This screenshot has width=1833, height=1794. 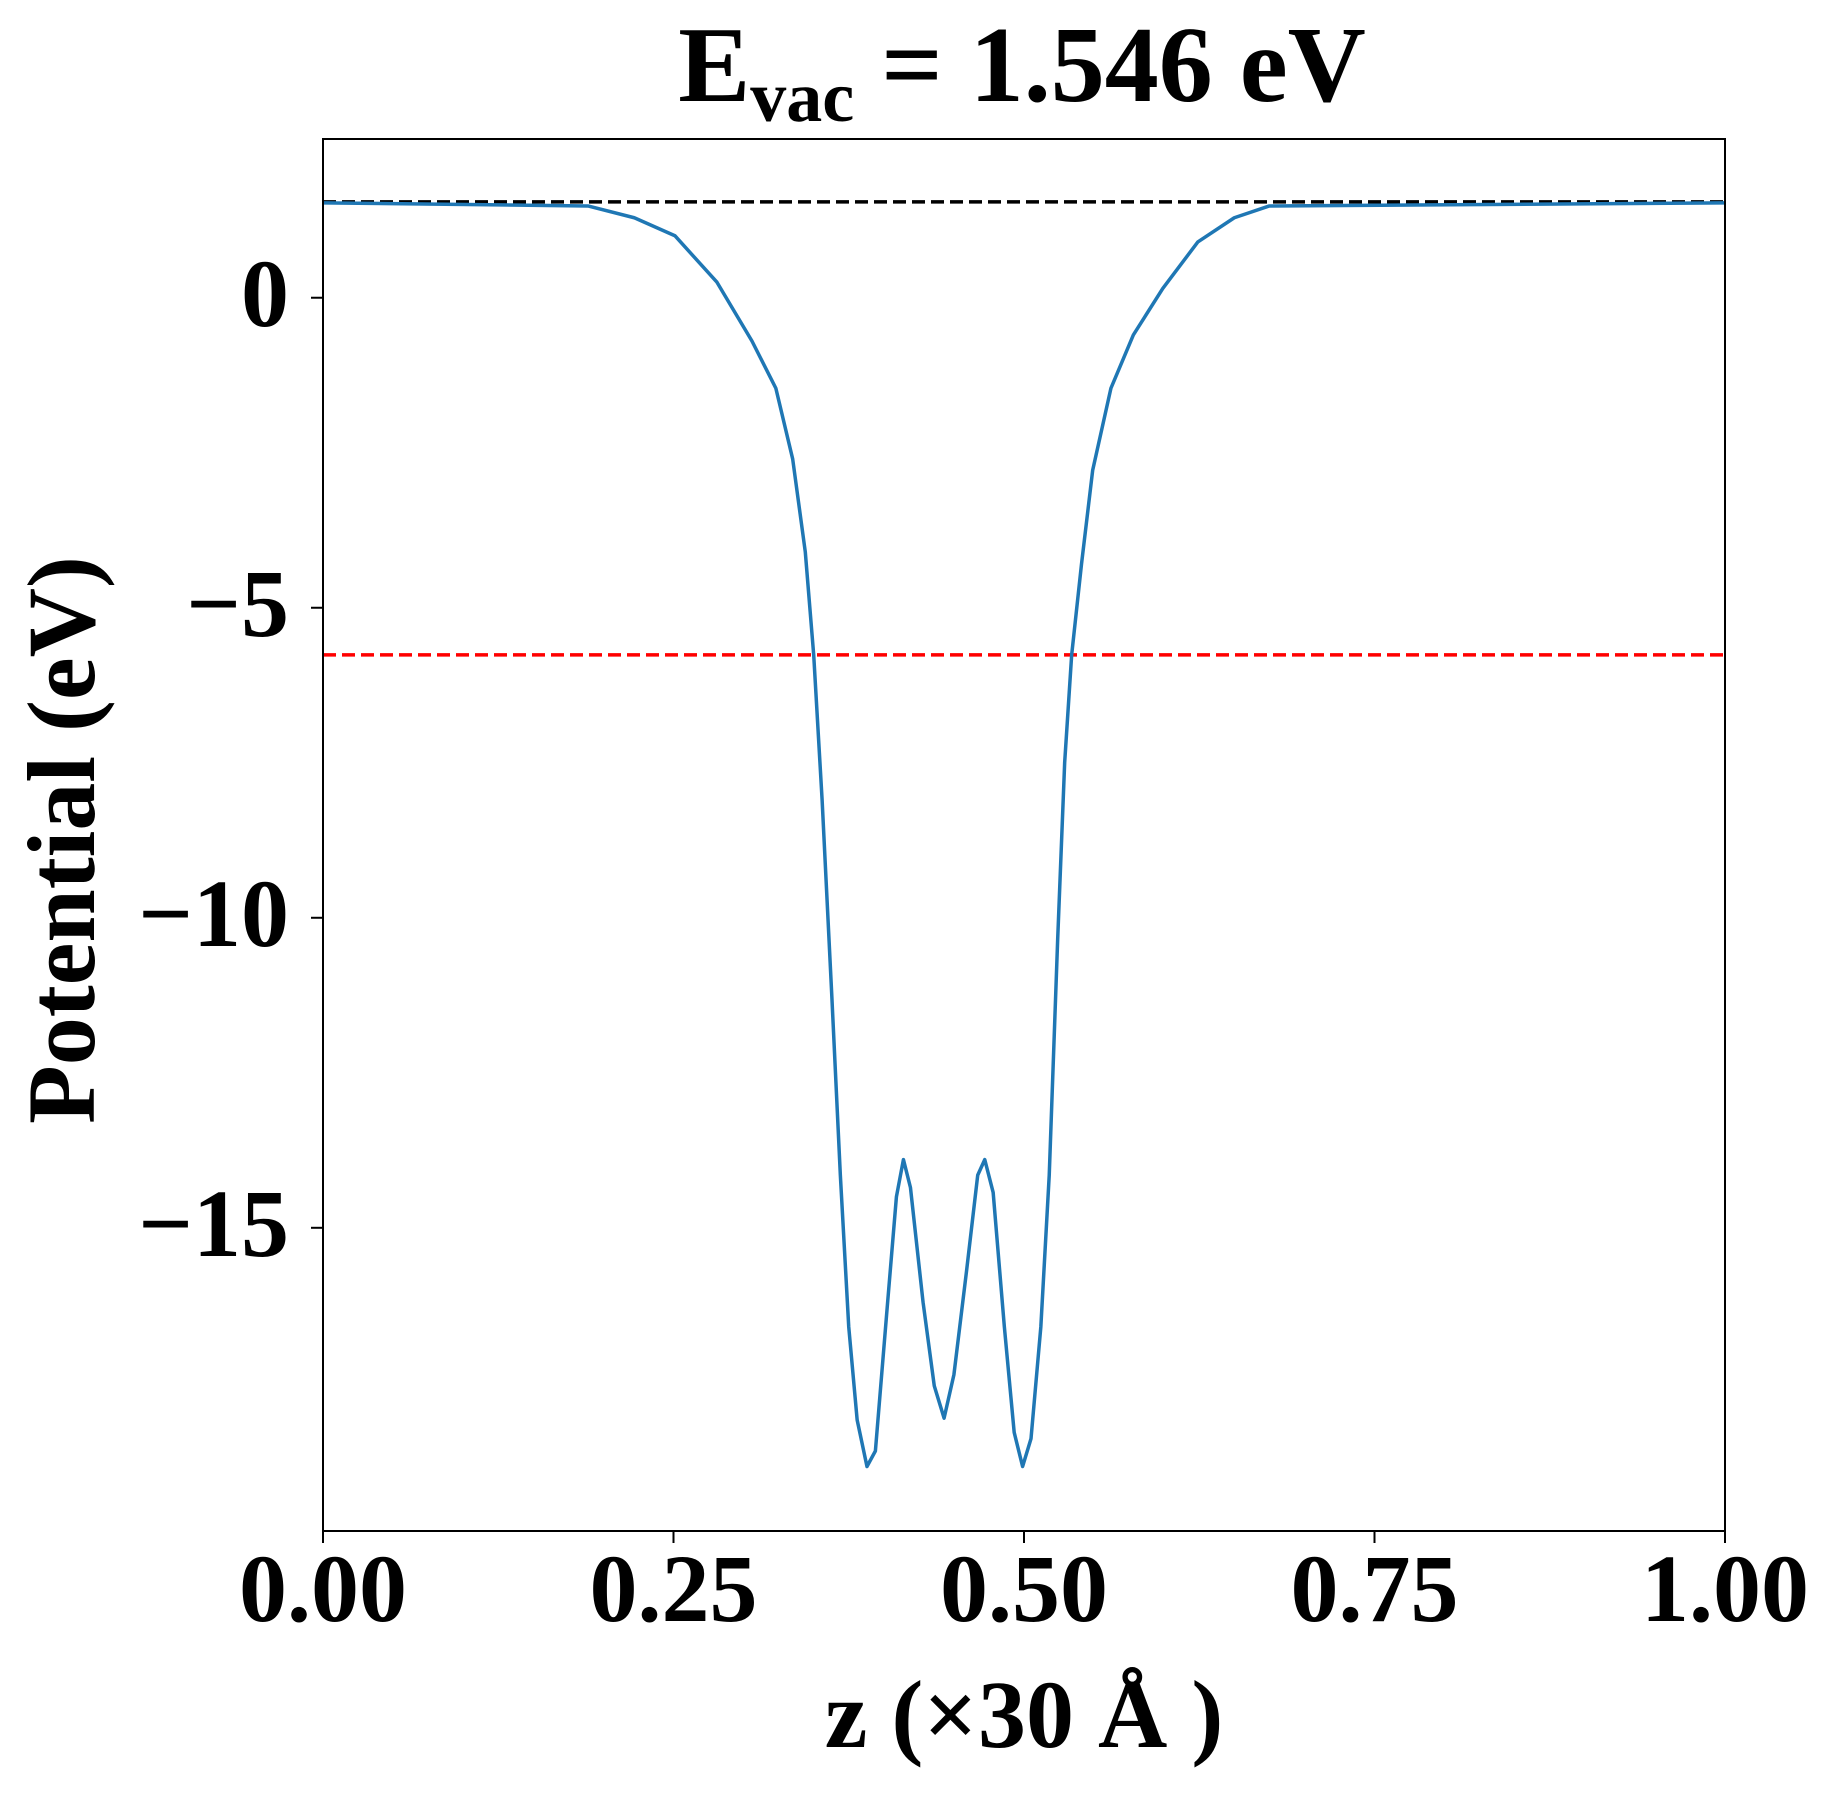 What do you see at coordinates (213, 913) in the screenshot?
I see `y-tick-label: −10` at bounding box center [213, 913].